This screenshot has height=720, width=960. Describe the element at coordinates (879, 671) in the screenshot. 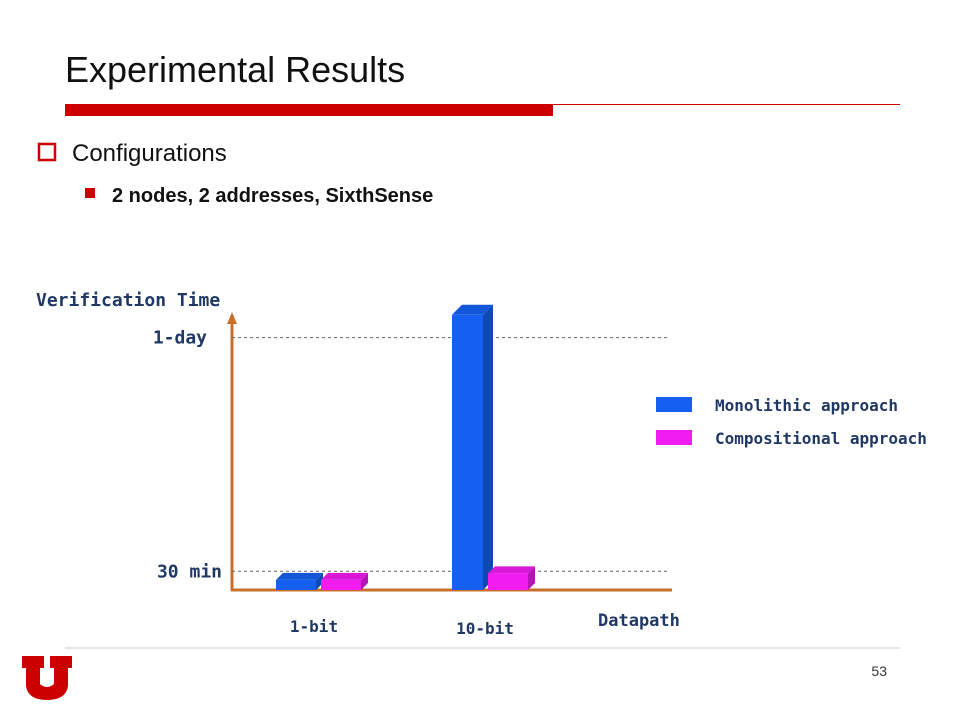

I see `page-number: 53` at that location.